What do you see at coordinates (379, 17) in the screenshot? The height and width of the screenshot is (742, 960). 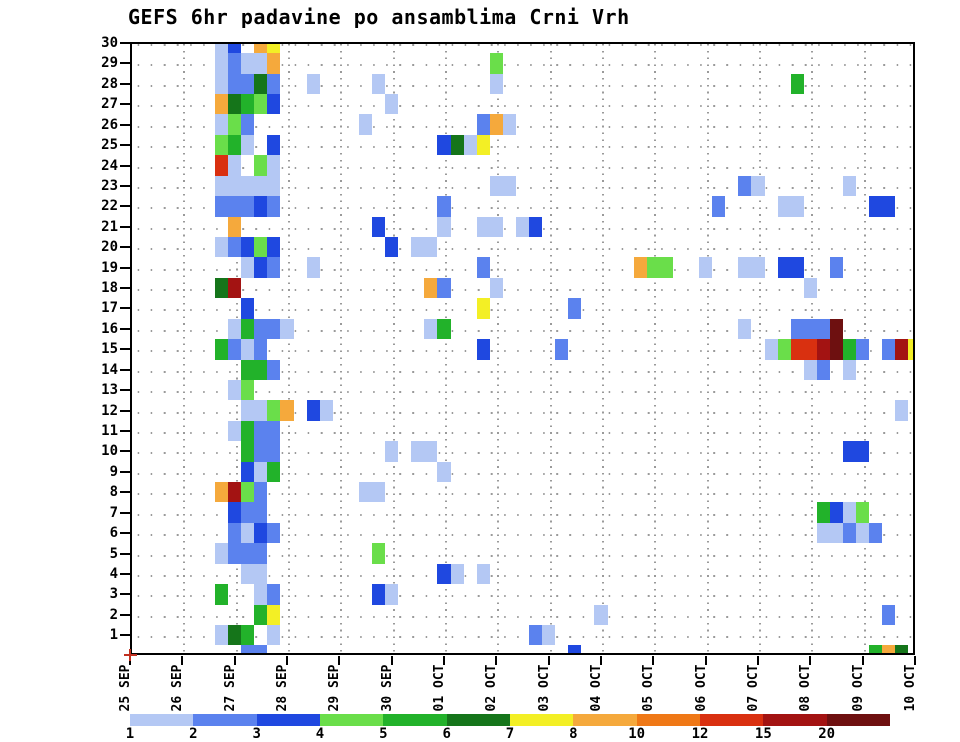 I see `chart-title: GEFS 6hr padavine po ansamblima Crni Vrh` at bounding box center [379, 17].